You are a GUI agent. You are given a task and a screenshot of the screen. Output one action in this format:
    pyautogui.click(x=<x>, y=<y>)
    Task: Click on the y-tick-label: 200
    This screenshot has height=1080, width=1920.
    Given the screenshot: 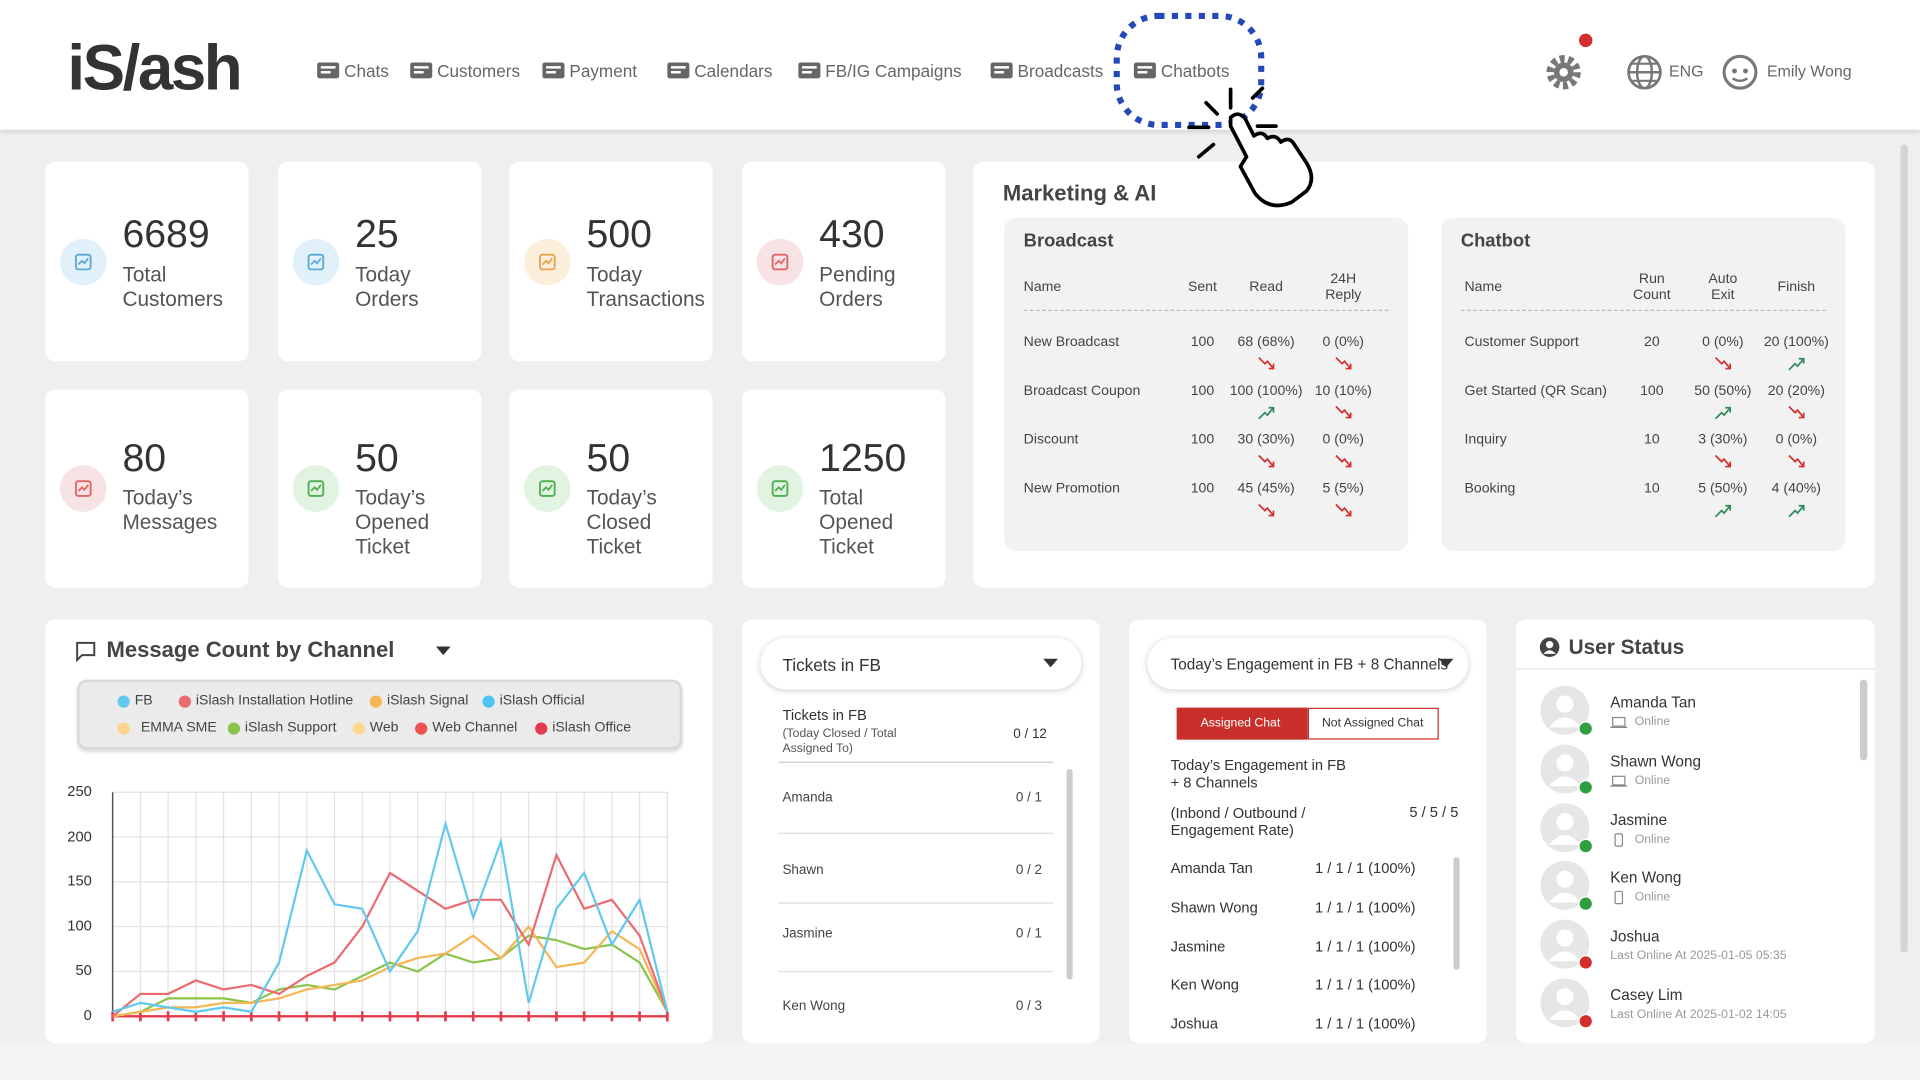 What is the action you would take?
    pyautogui.click(x=79, y=836)
    